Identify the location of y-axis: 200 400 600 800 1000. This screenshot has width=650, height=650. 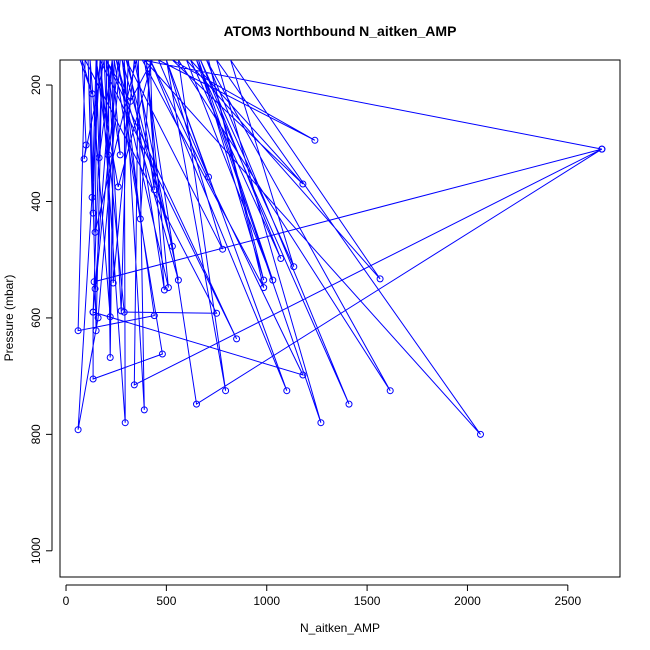
(41, 319).